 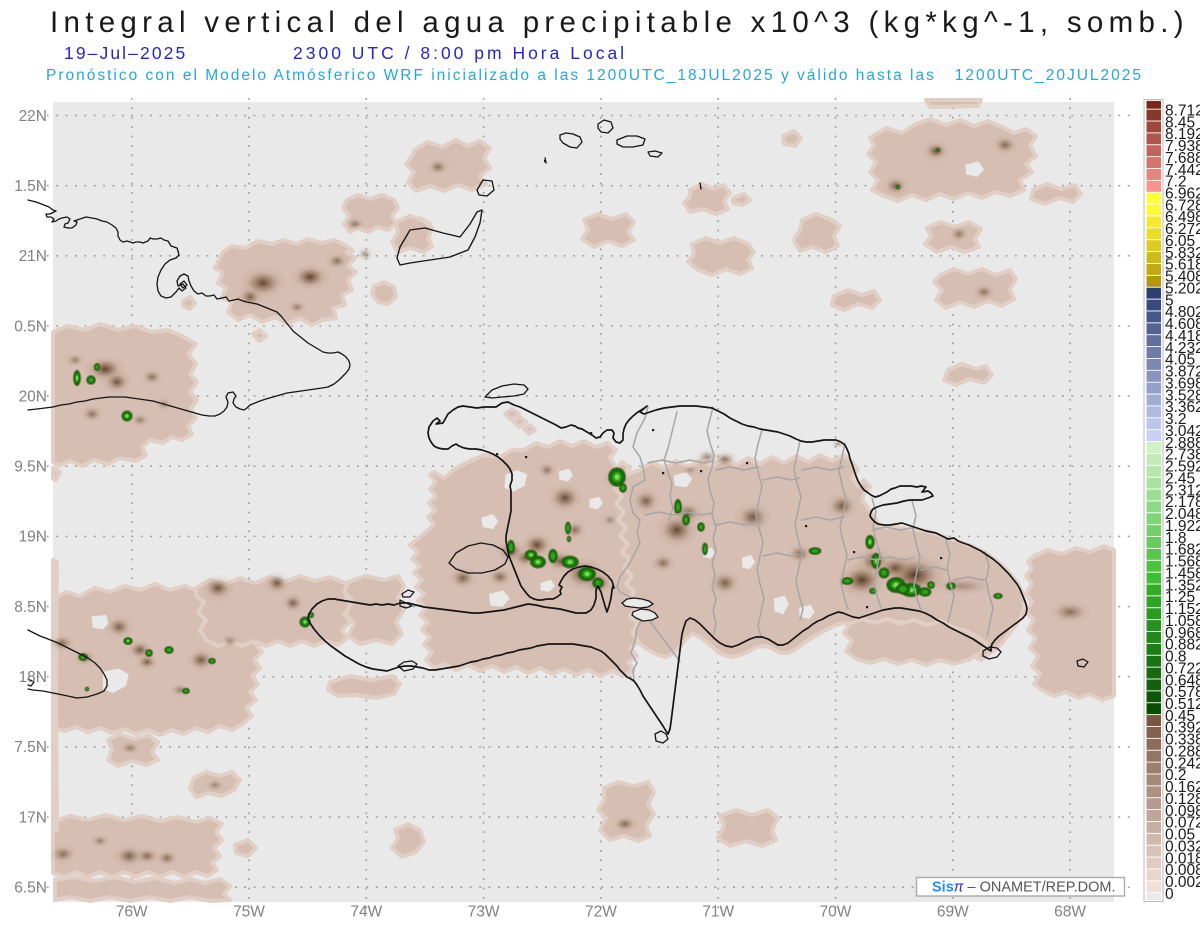 I want to click on svg-text: 4.05, so click(x=1180, y=360).